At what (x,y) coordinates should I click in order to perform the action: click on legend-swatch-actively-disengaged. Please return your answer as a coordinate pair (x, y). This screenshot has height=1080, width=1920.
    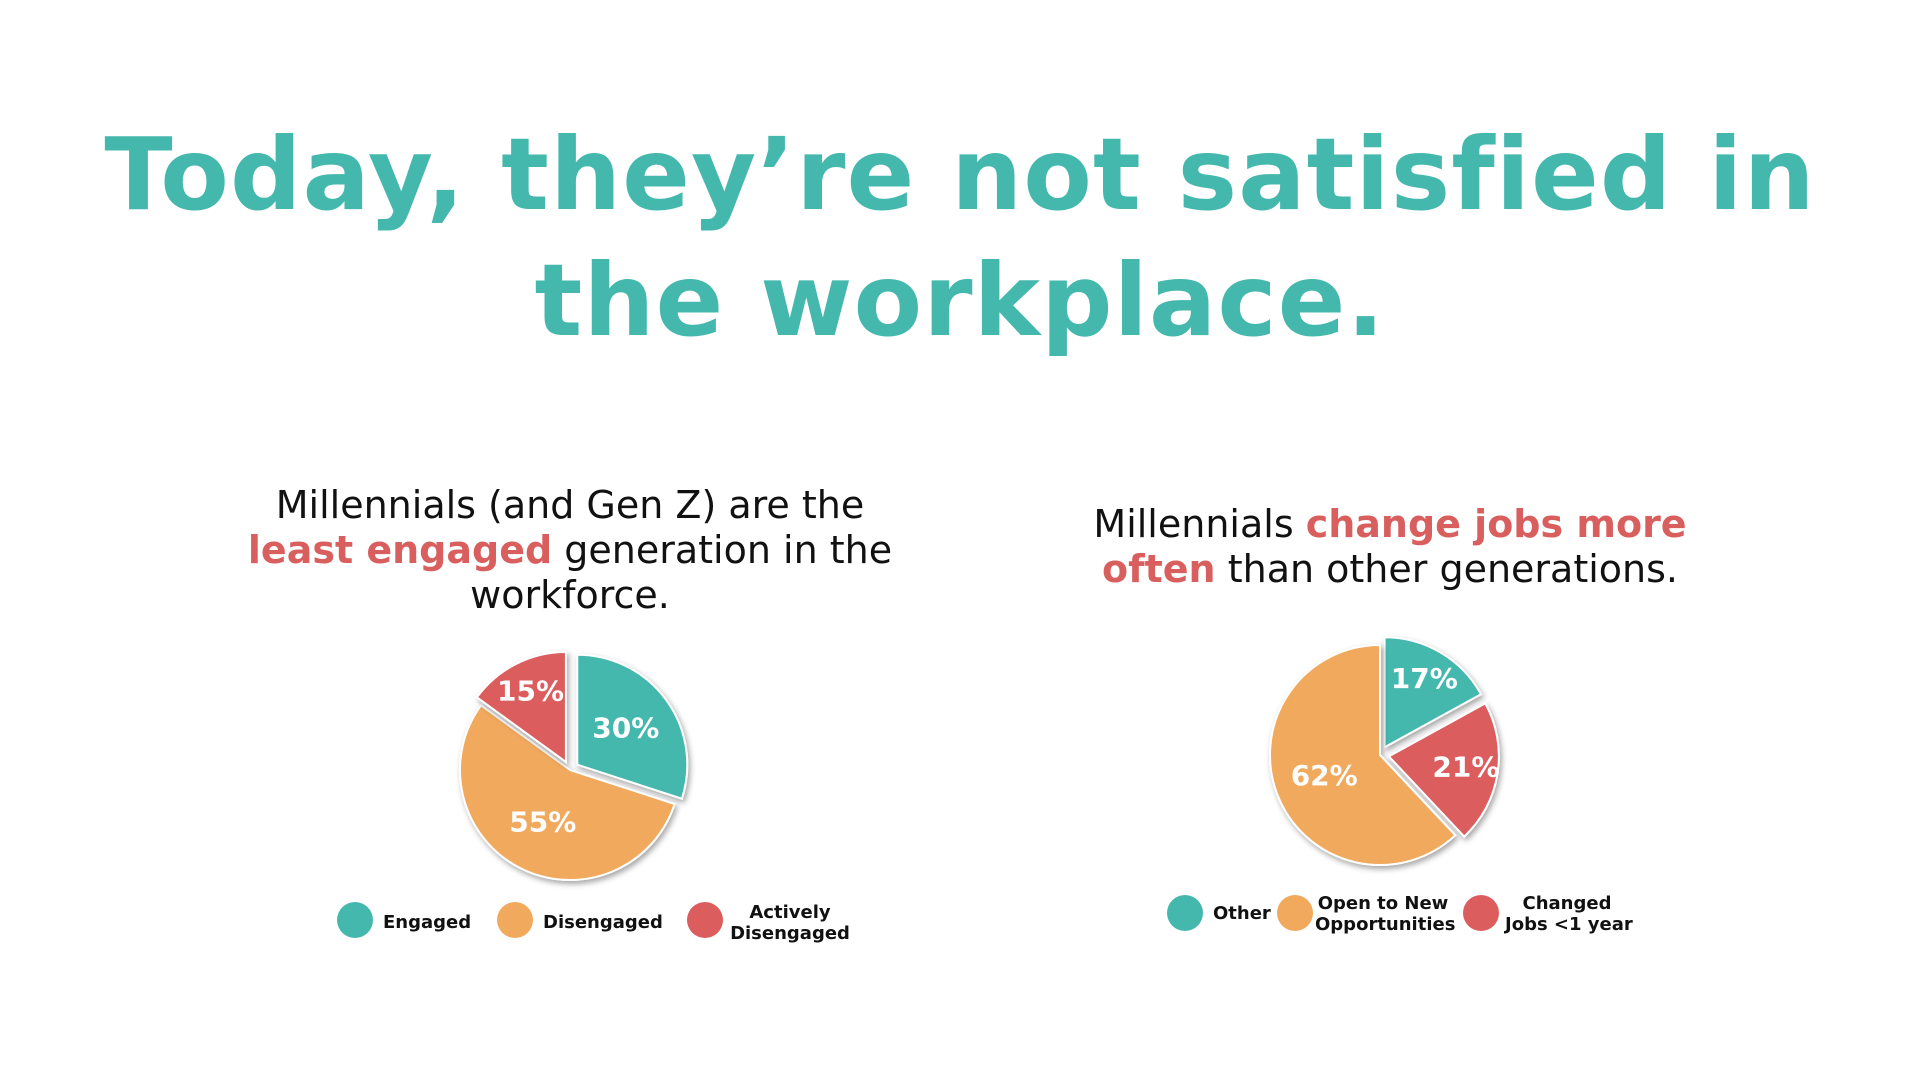
    Looking at the image, I should click on (705, 920).